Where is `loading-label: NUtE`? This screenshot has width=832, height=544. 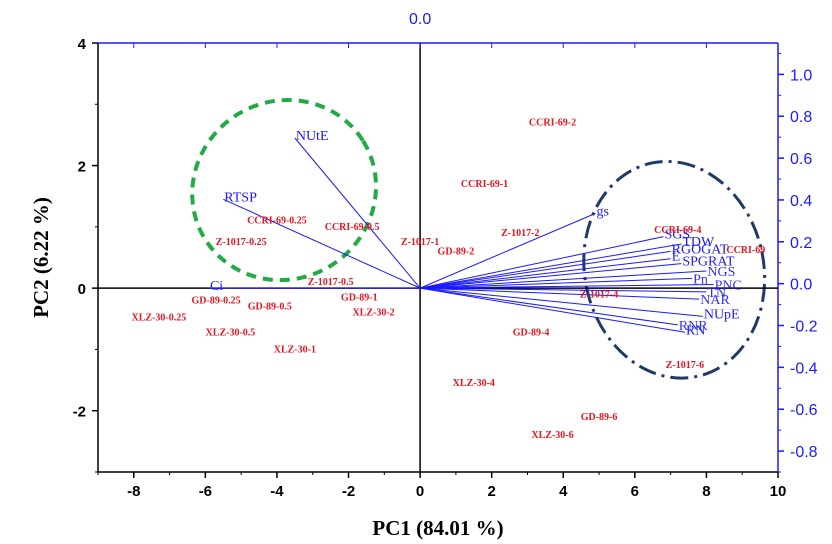 loading-label: NUtE is located at coordinates (312, 136).